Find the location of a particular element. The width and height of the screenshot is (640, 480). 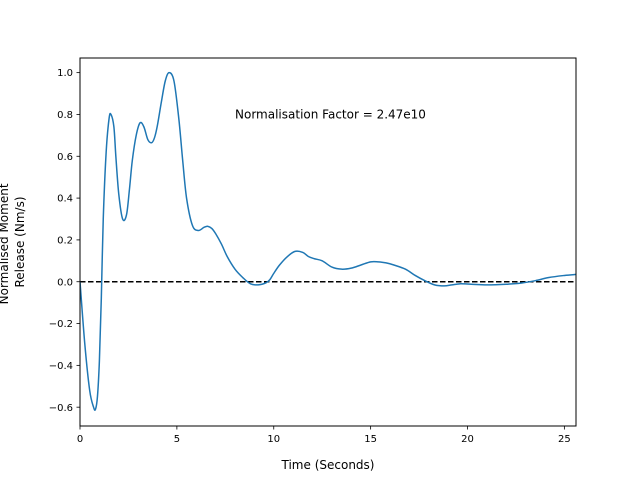

y-tick-label: −0.6 is located at coordinates (61, 408).